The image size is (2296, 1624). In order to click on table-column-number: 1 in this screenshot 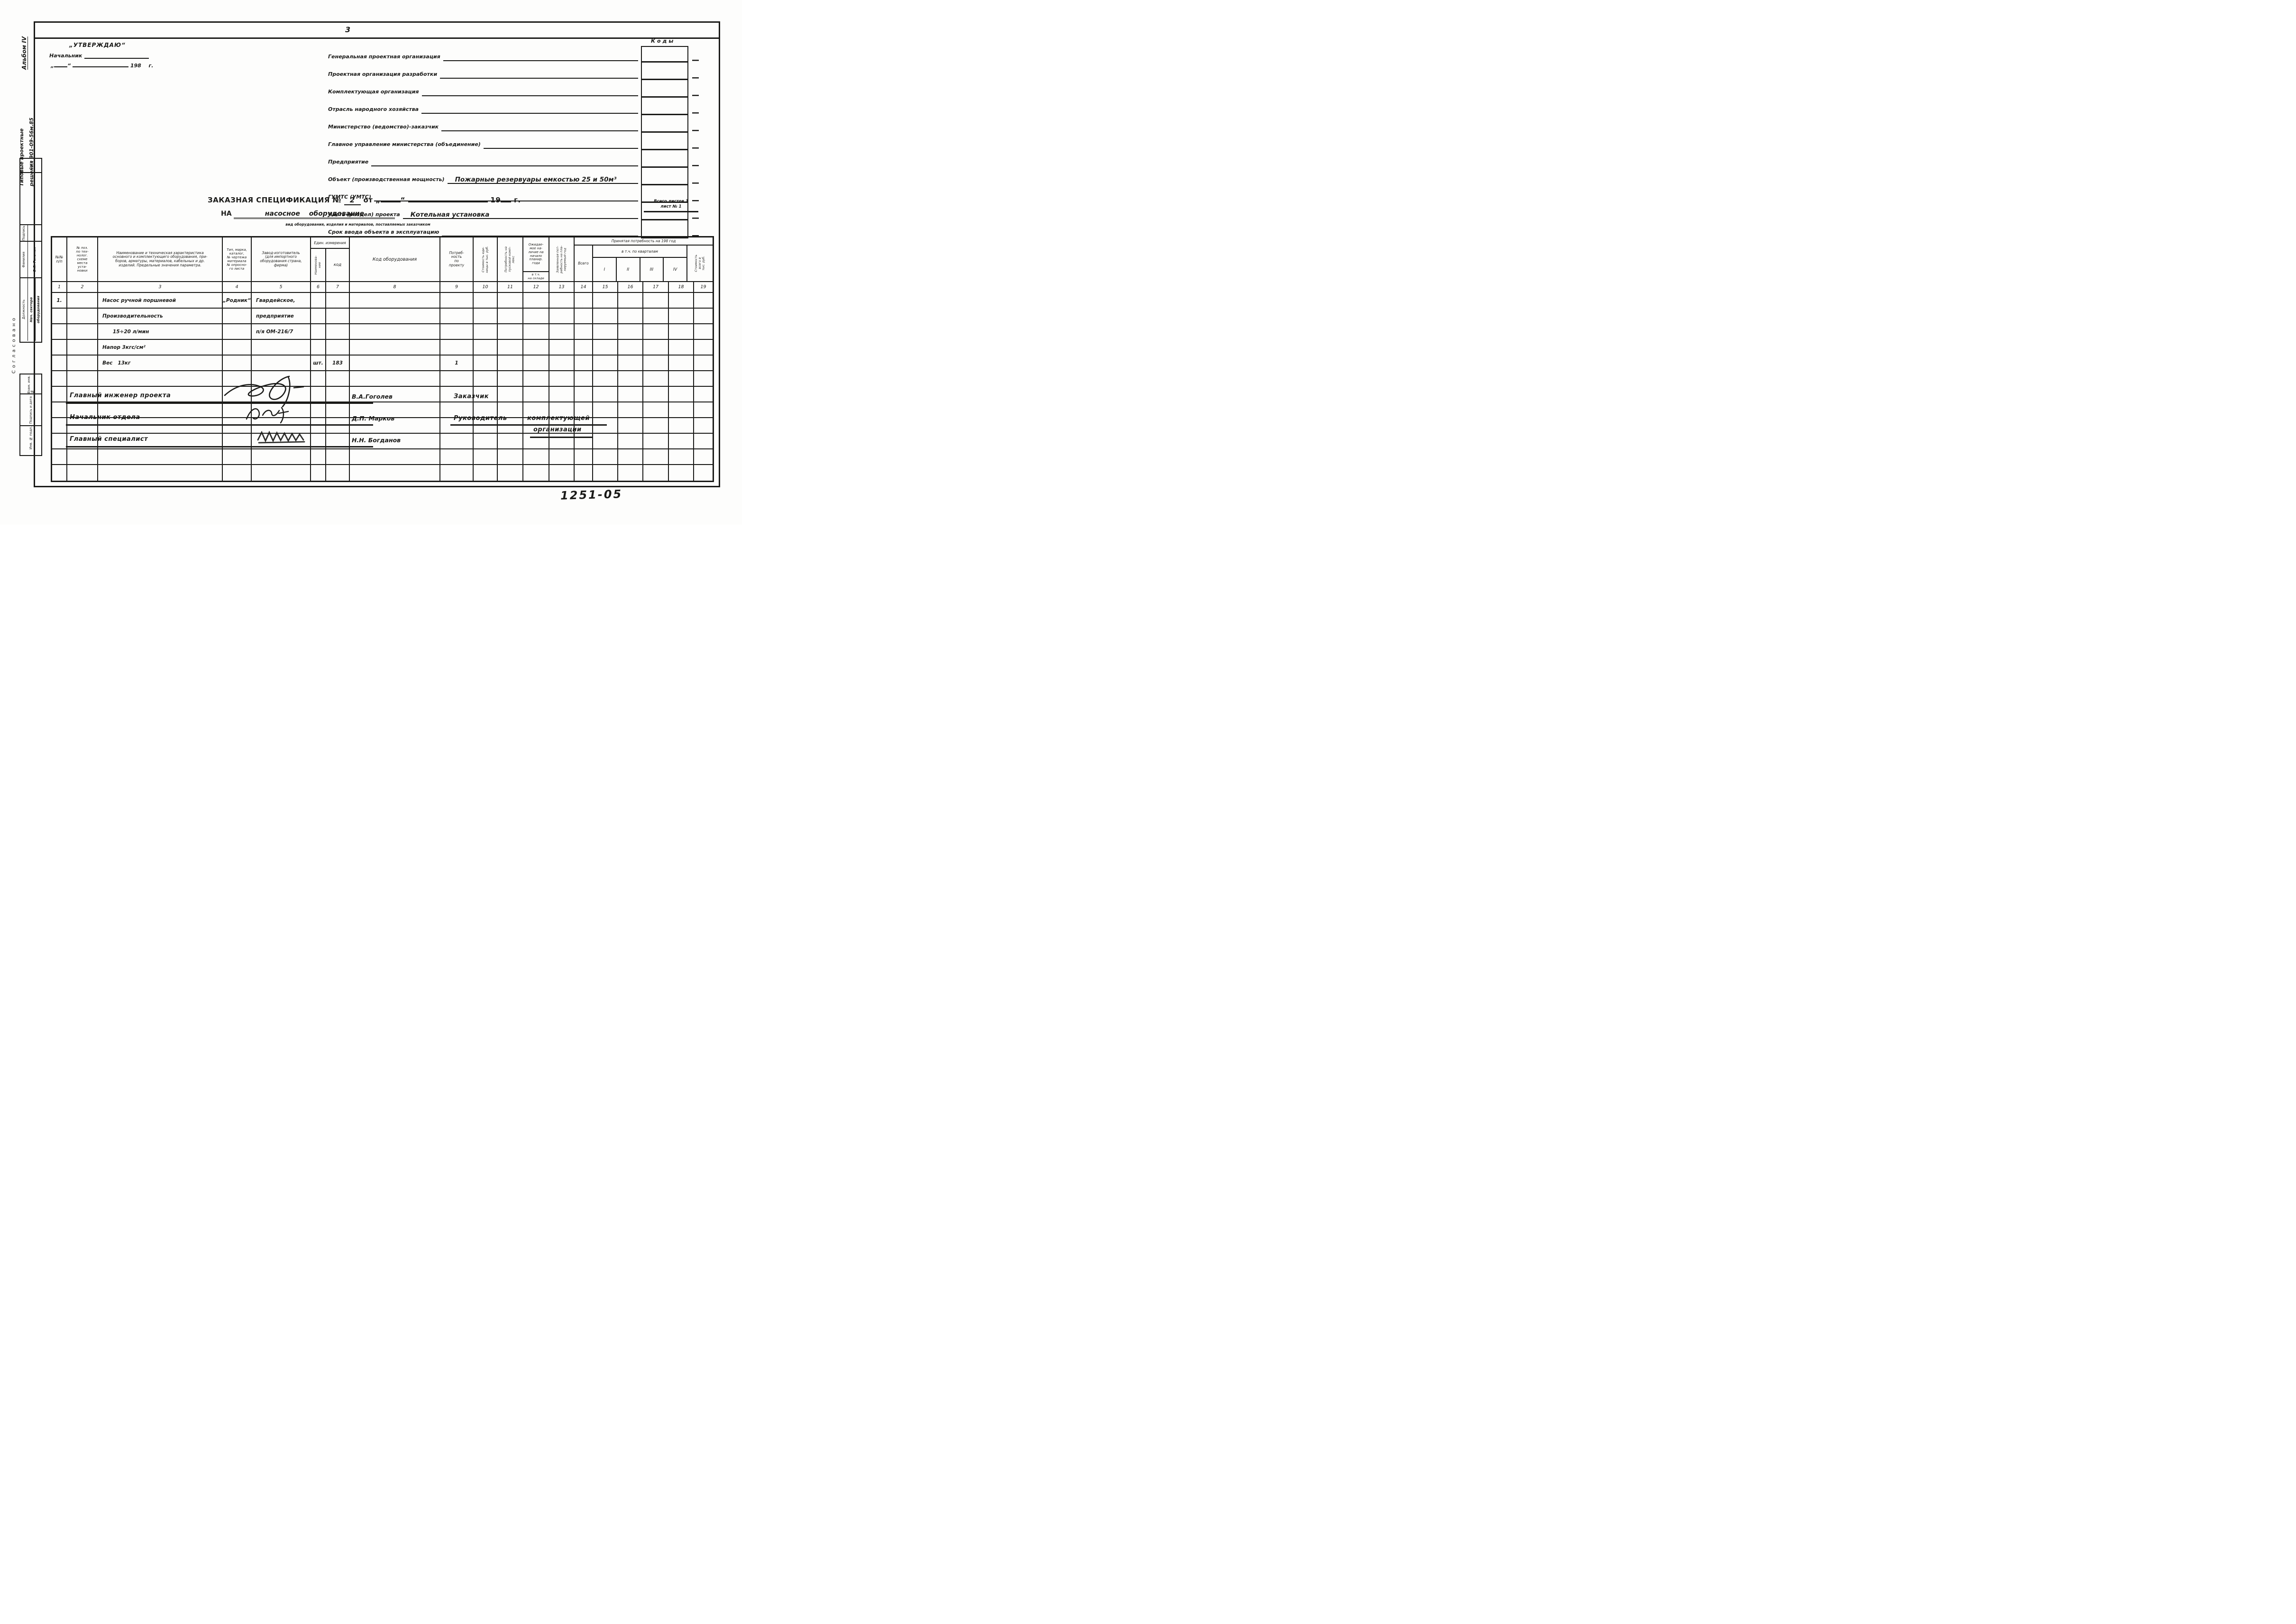, I will do `click(59, 287)`.